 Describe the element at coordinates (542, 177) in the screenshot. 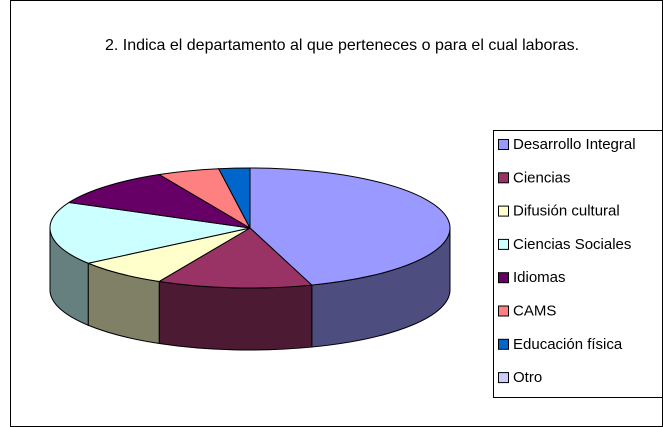

I see `legend-label: Ciencias` at that location.